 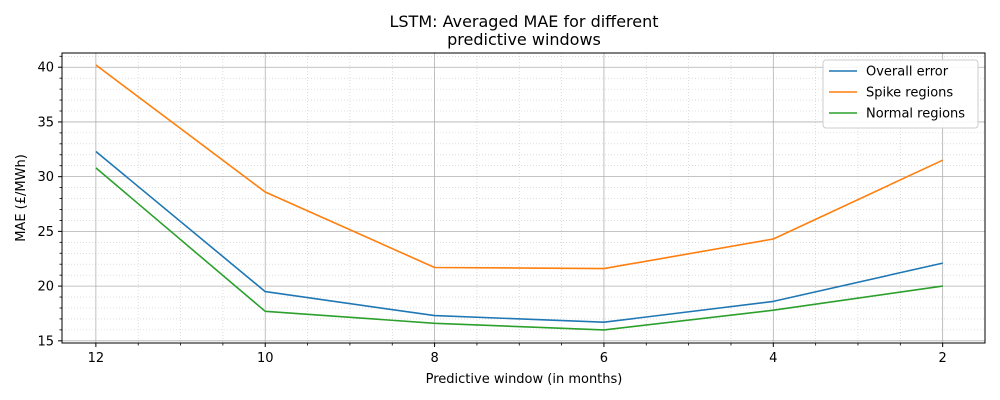 What do you see at coordinates (45, 287) in the screenshot?
I see `y-tick-label: 20` at bounding box center [45, 287].